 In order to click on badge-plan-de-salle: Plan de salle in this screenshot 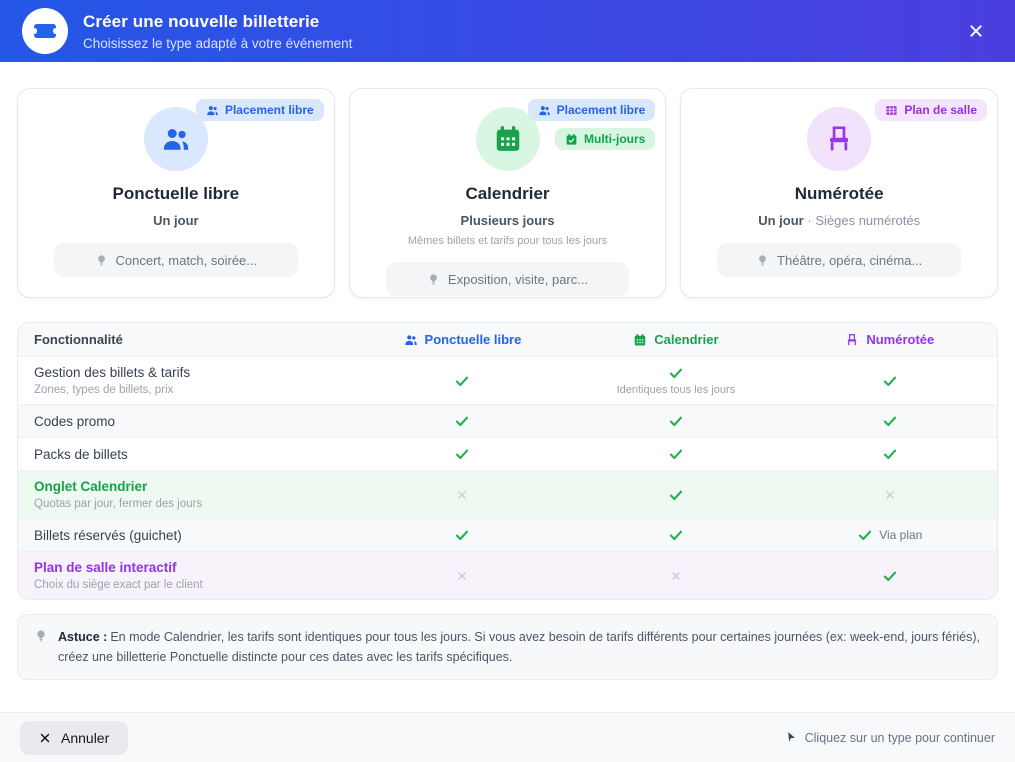, I will do `click(931, 110)`.